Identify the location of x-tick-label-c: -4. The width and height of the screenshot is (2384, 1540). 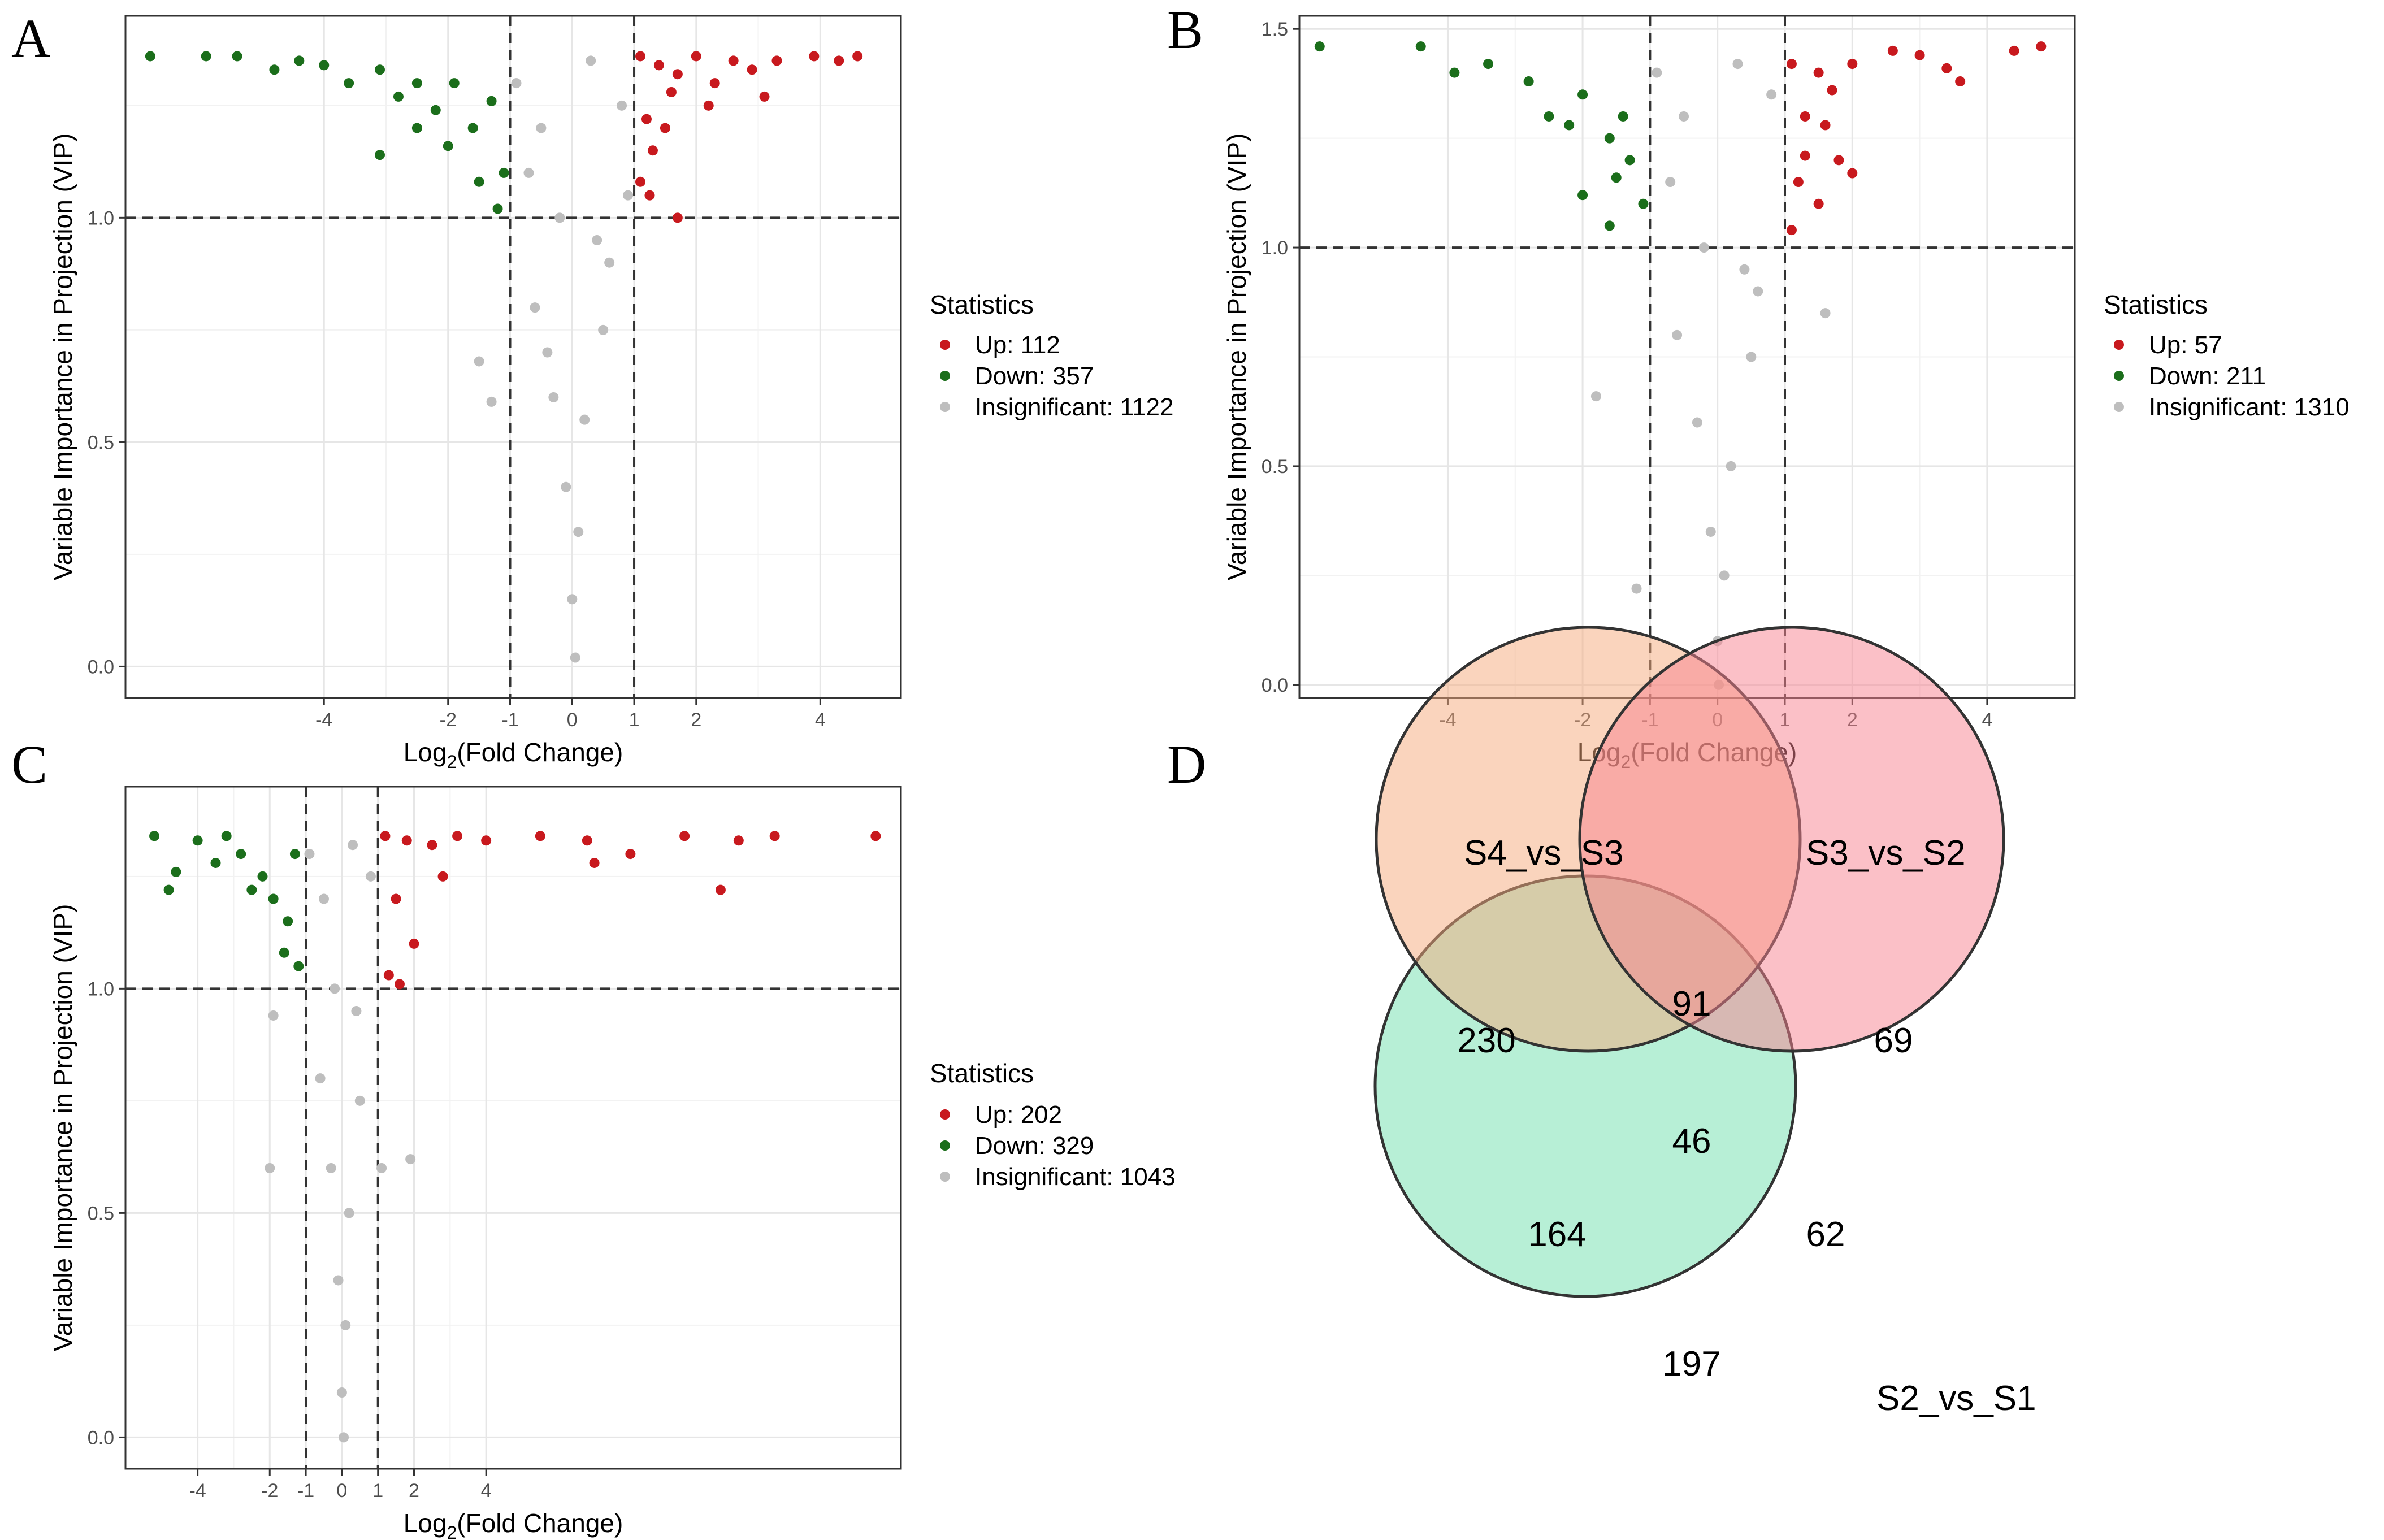
(197, 1491).